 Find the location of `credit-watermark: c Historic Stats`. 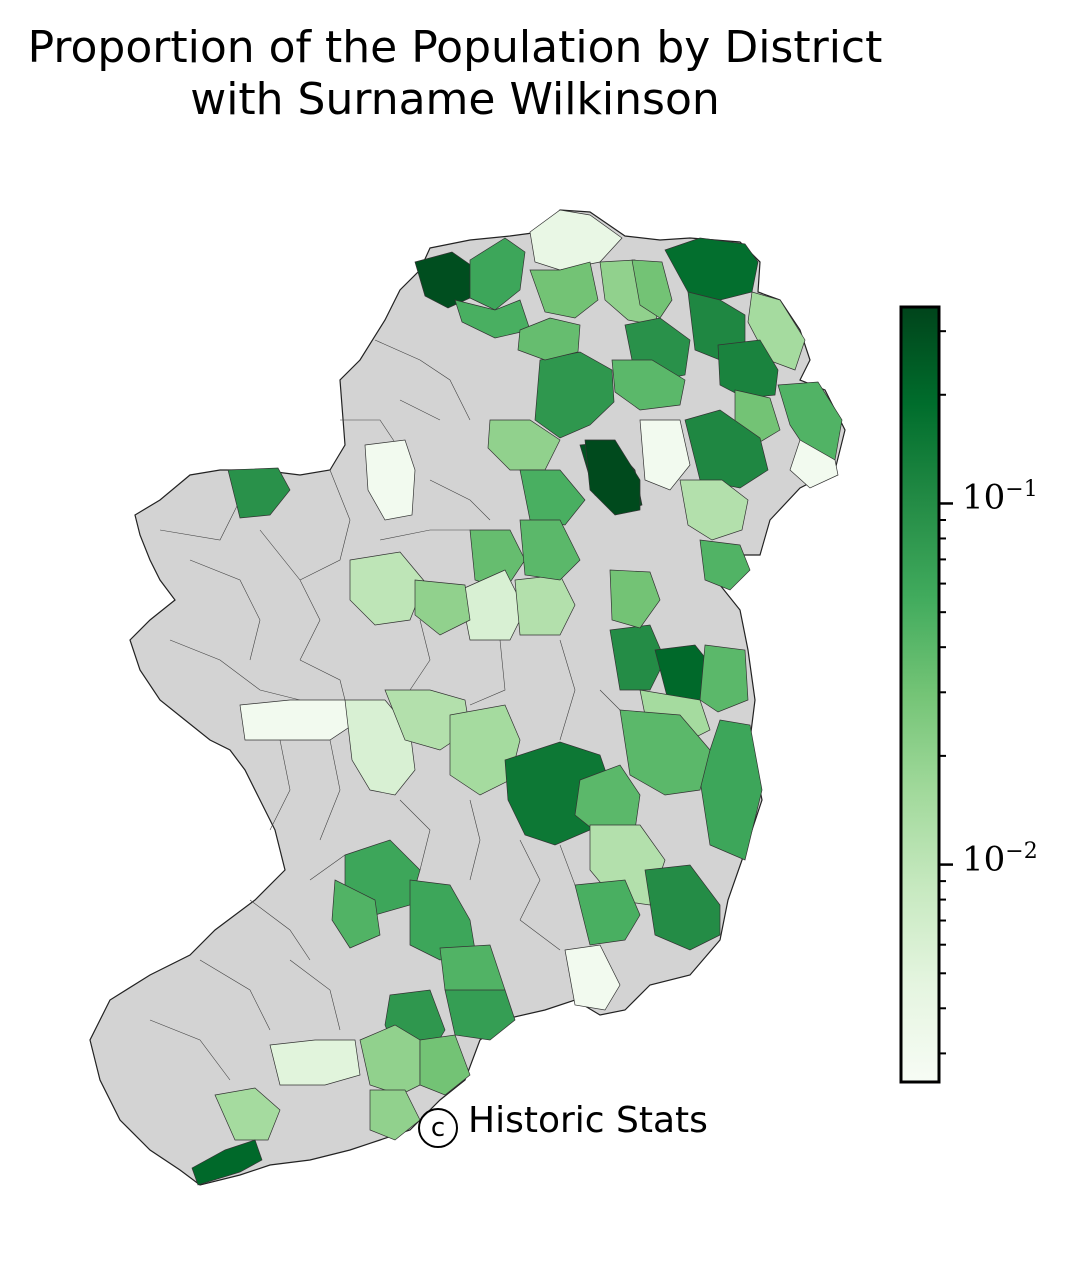

credit-watermark: c Historic Stats is located at coordinates (563, 1124).